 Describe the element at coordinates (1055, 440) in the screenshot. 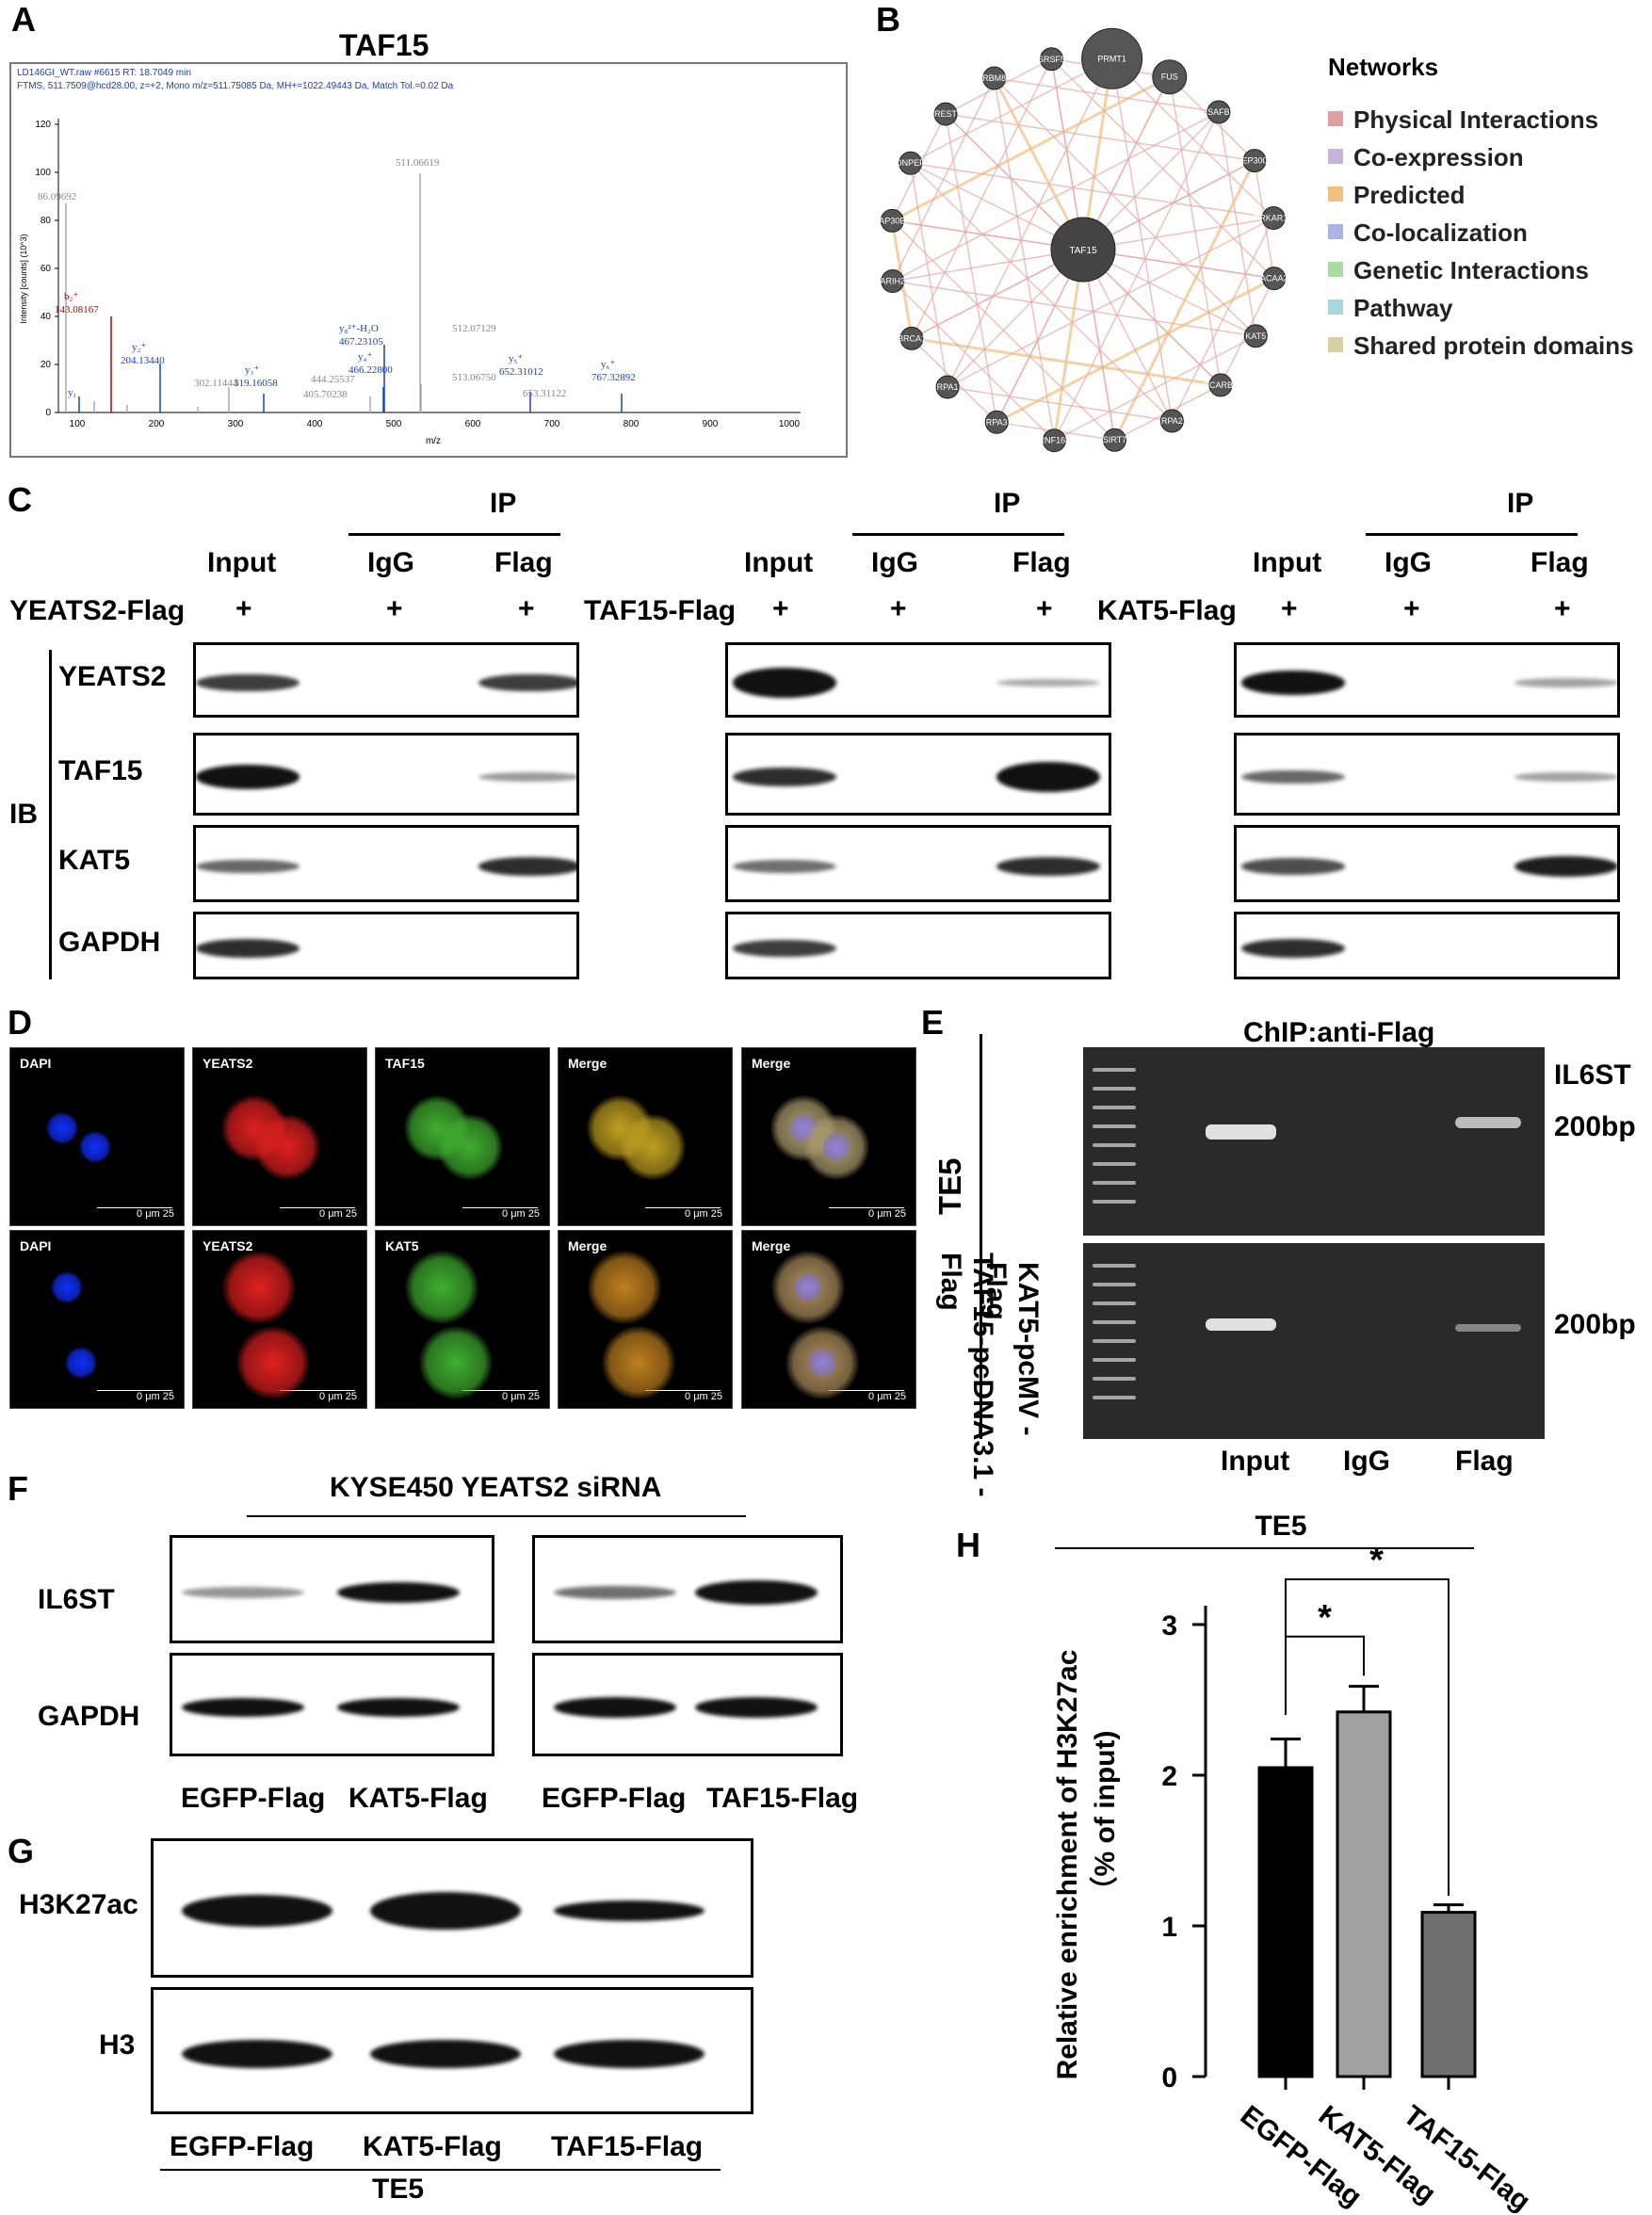

I see `network-node-label: RNF168` at that location.